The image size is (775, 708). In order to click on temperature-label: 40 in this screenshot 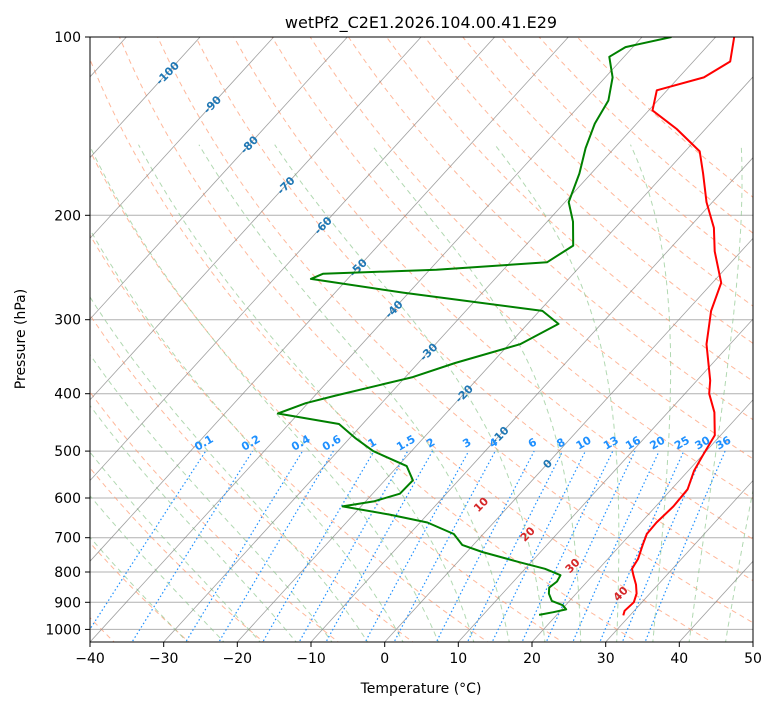, I will do `click(621, 594)`.